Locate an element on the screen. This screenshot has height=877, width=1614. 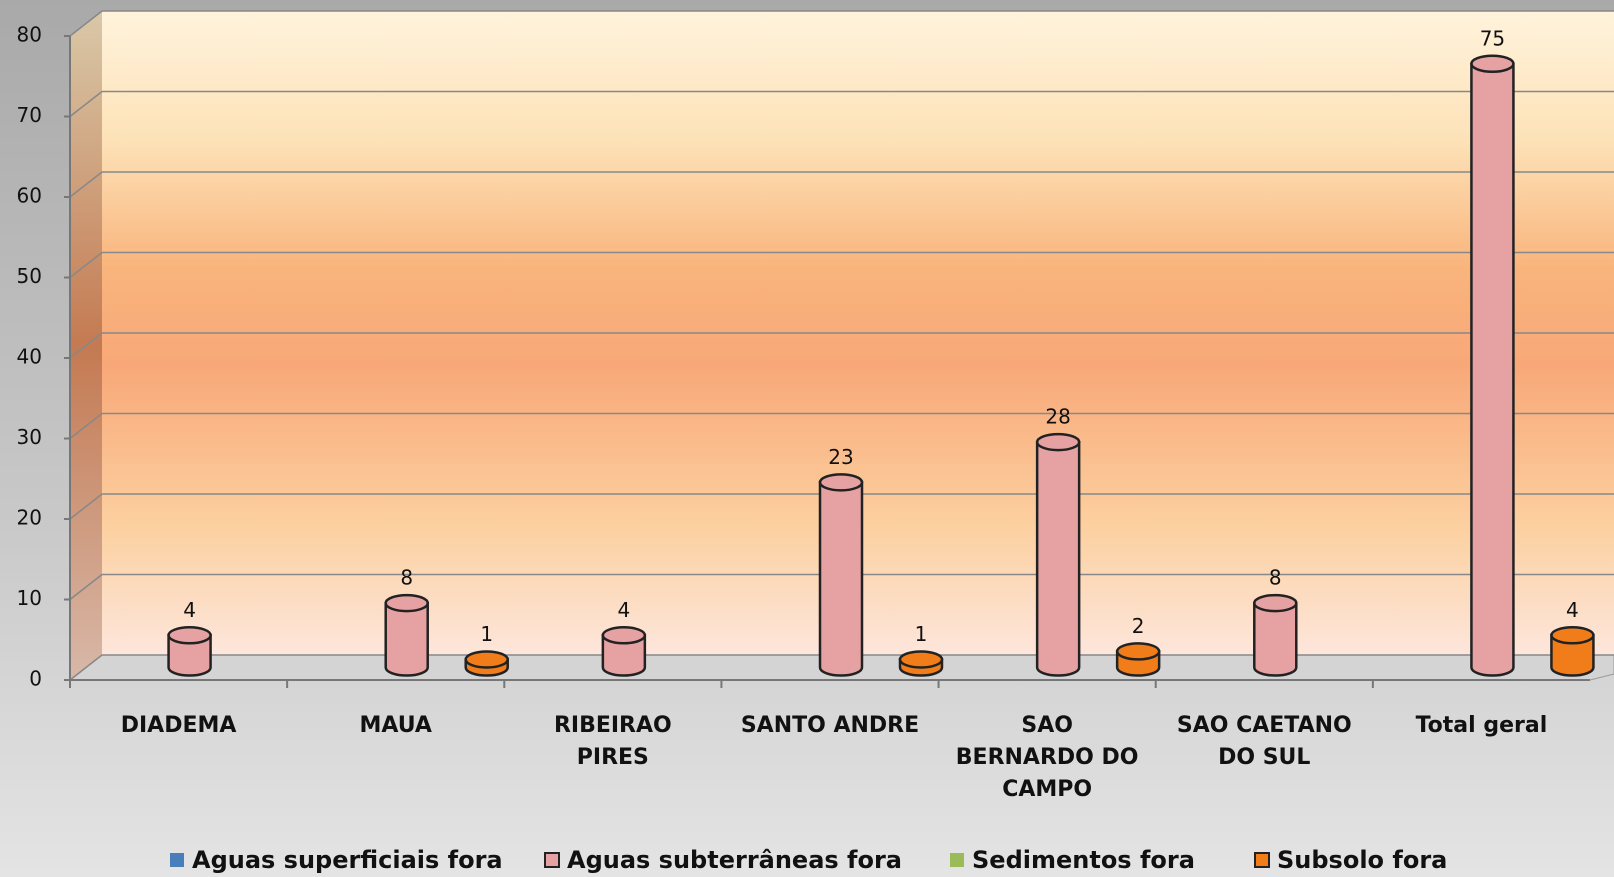
legend-label: Aguas subterrâneas fora is located at coordinates (734, 860).